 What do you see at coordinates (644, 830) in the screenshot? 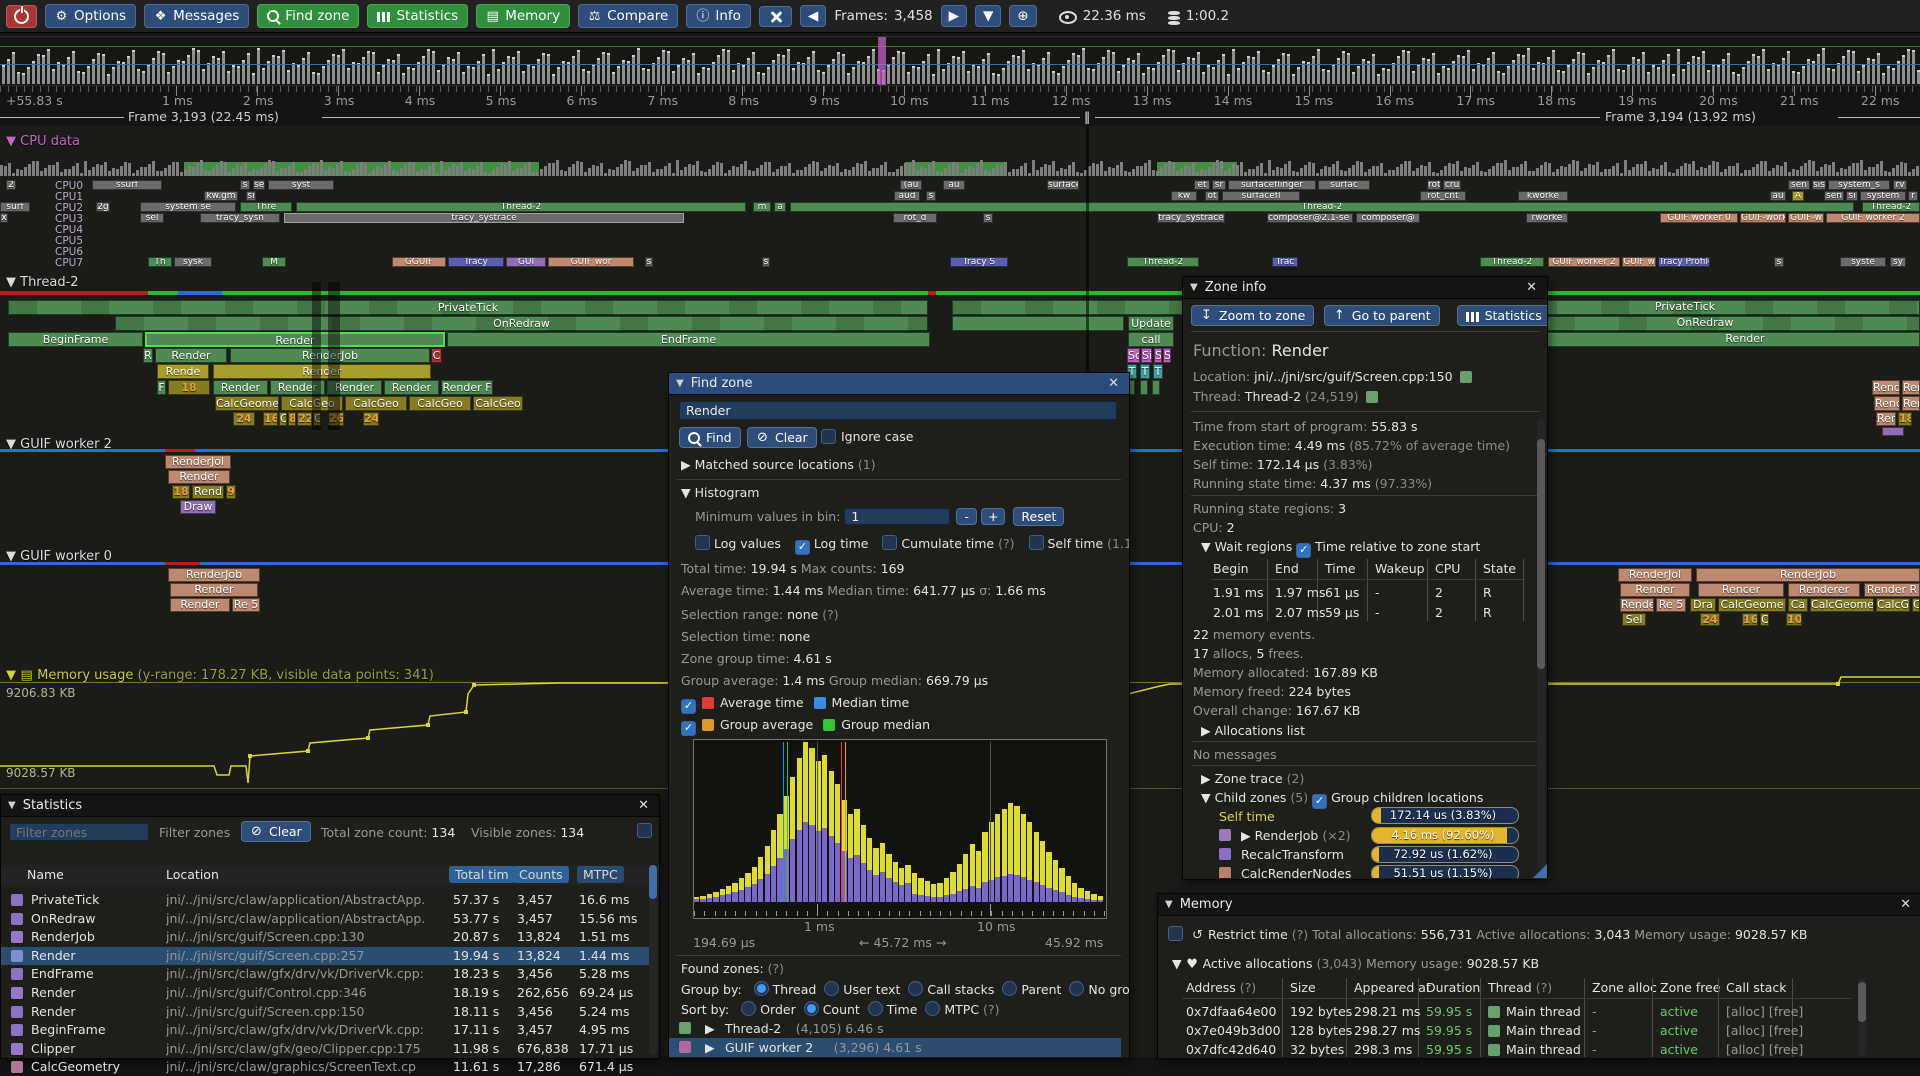
I see `sync-checkbox` at bounding box center [644, 830].